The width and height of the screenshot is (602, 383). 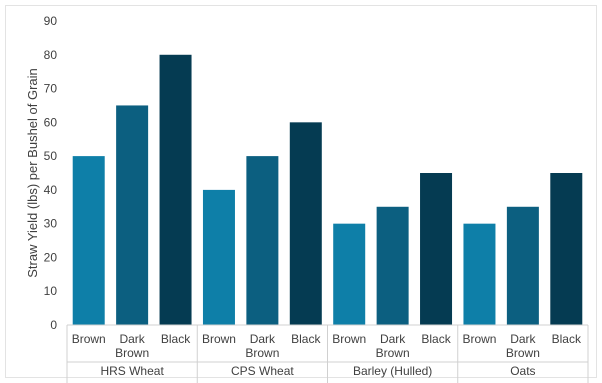 What do you see at coordinates (51, 257) in the screenshot?
I see `y-tick-label: 20` at bounding box center [51, 257].